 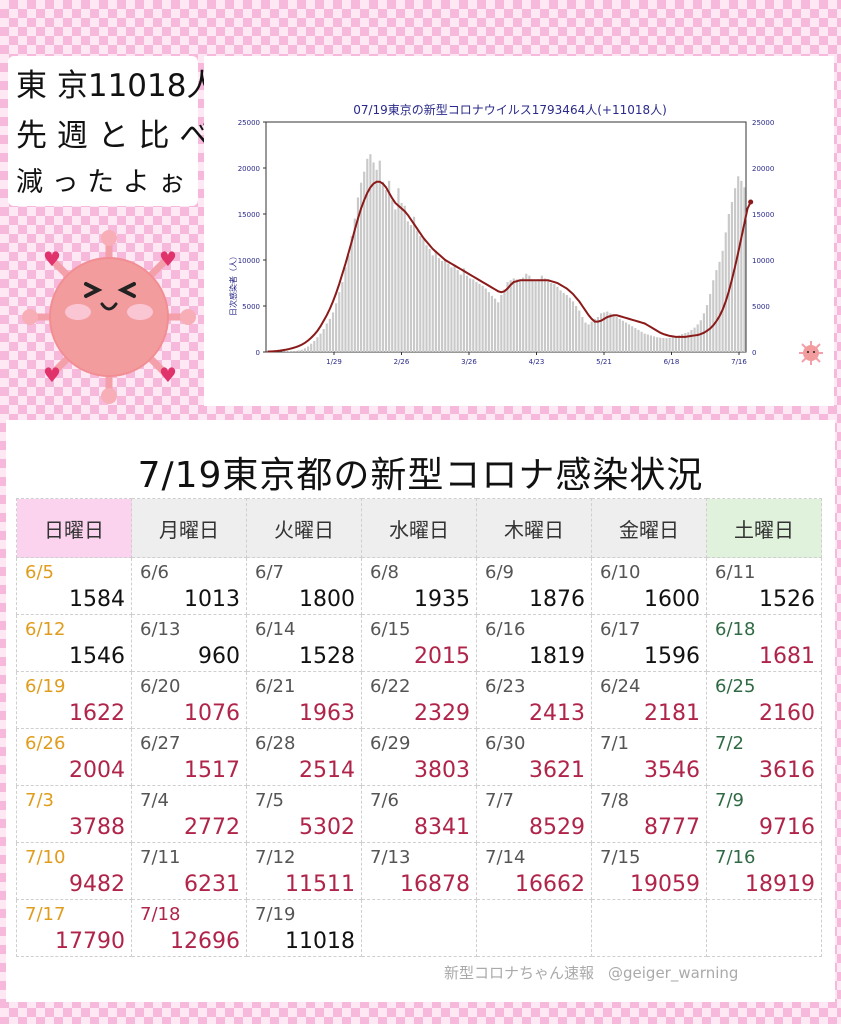 I want to click on cell-date: 7/9, so click(x=729, y=800).